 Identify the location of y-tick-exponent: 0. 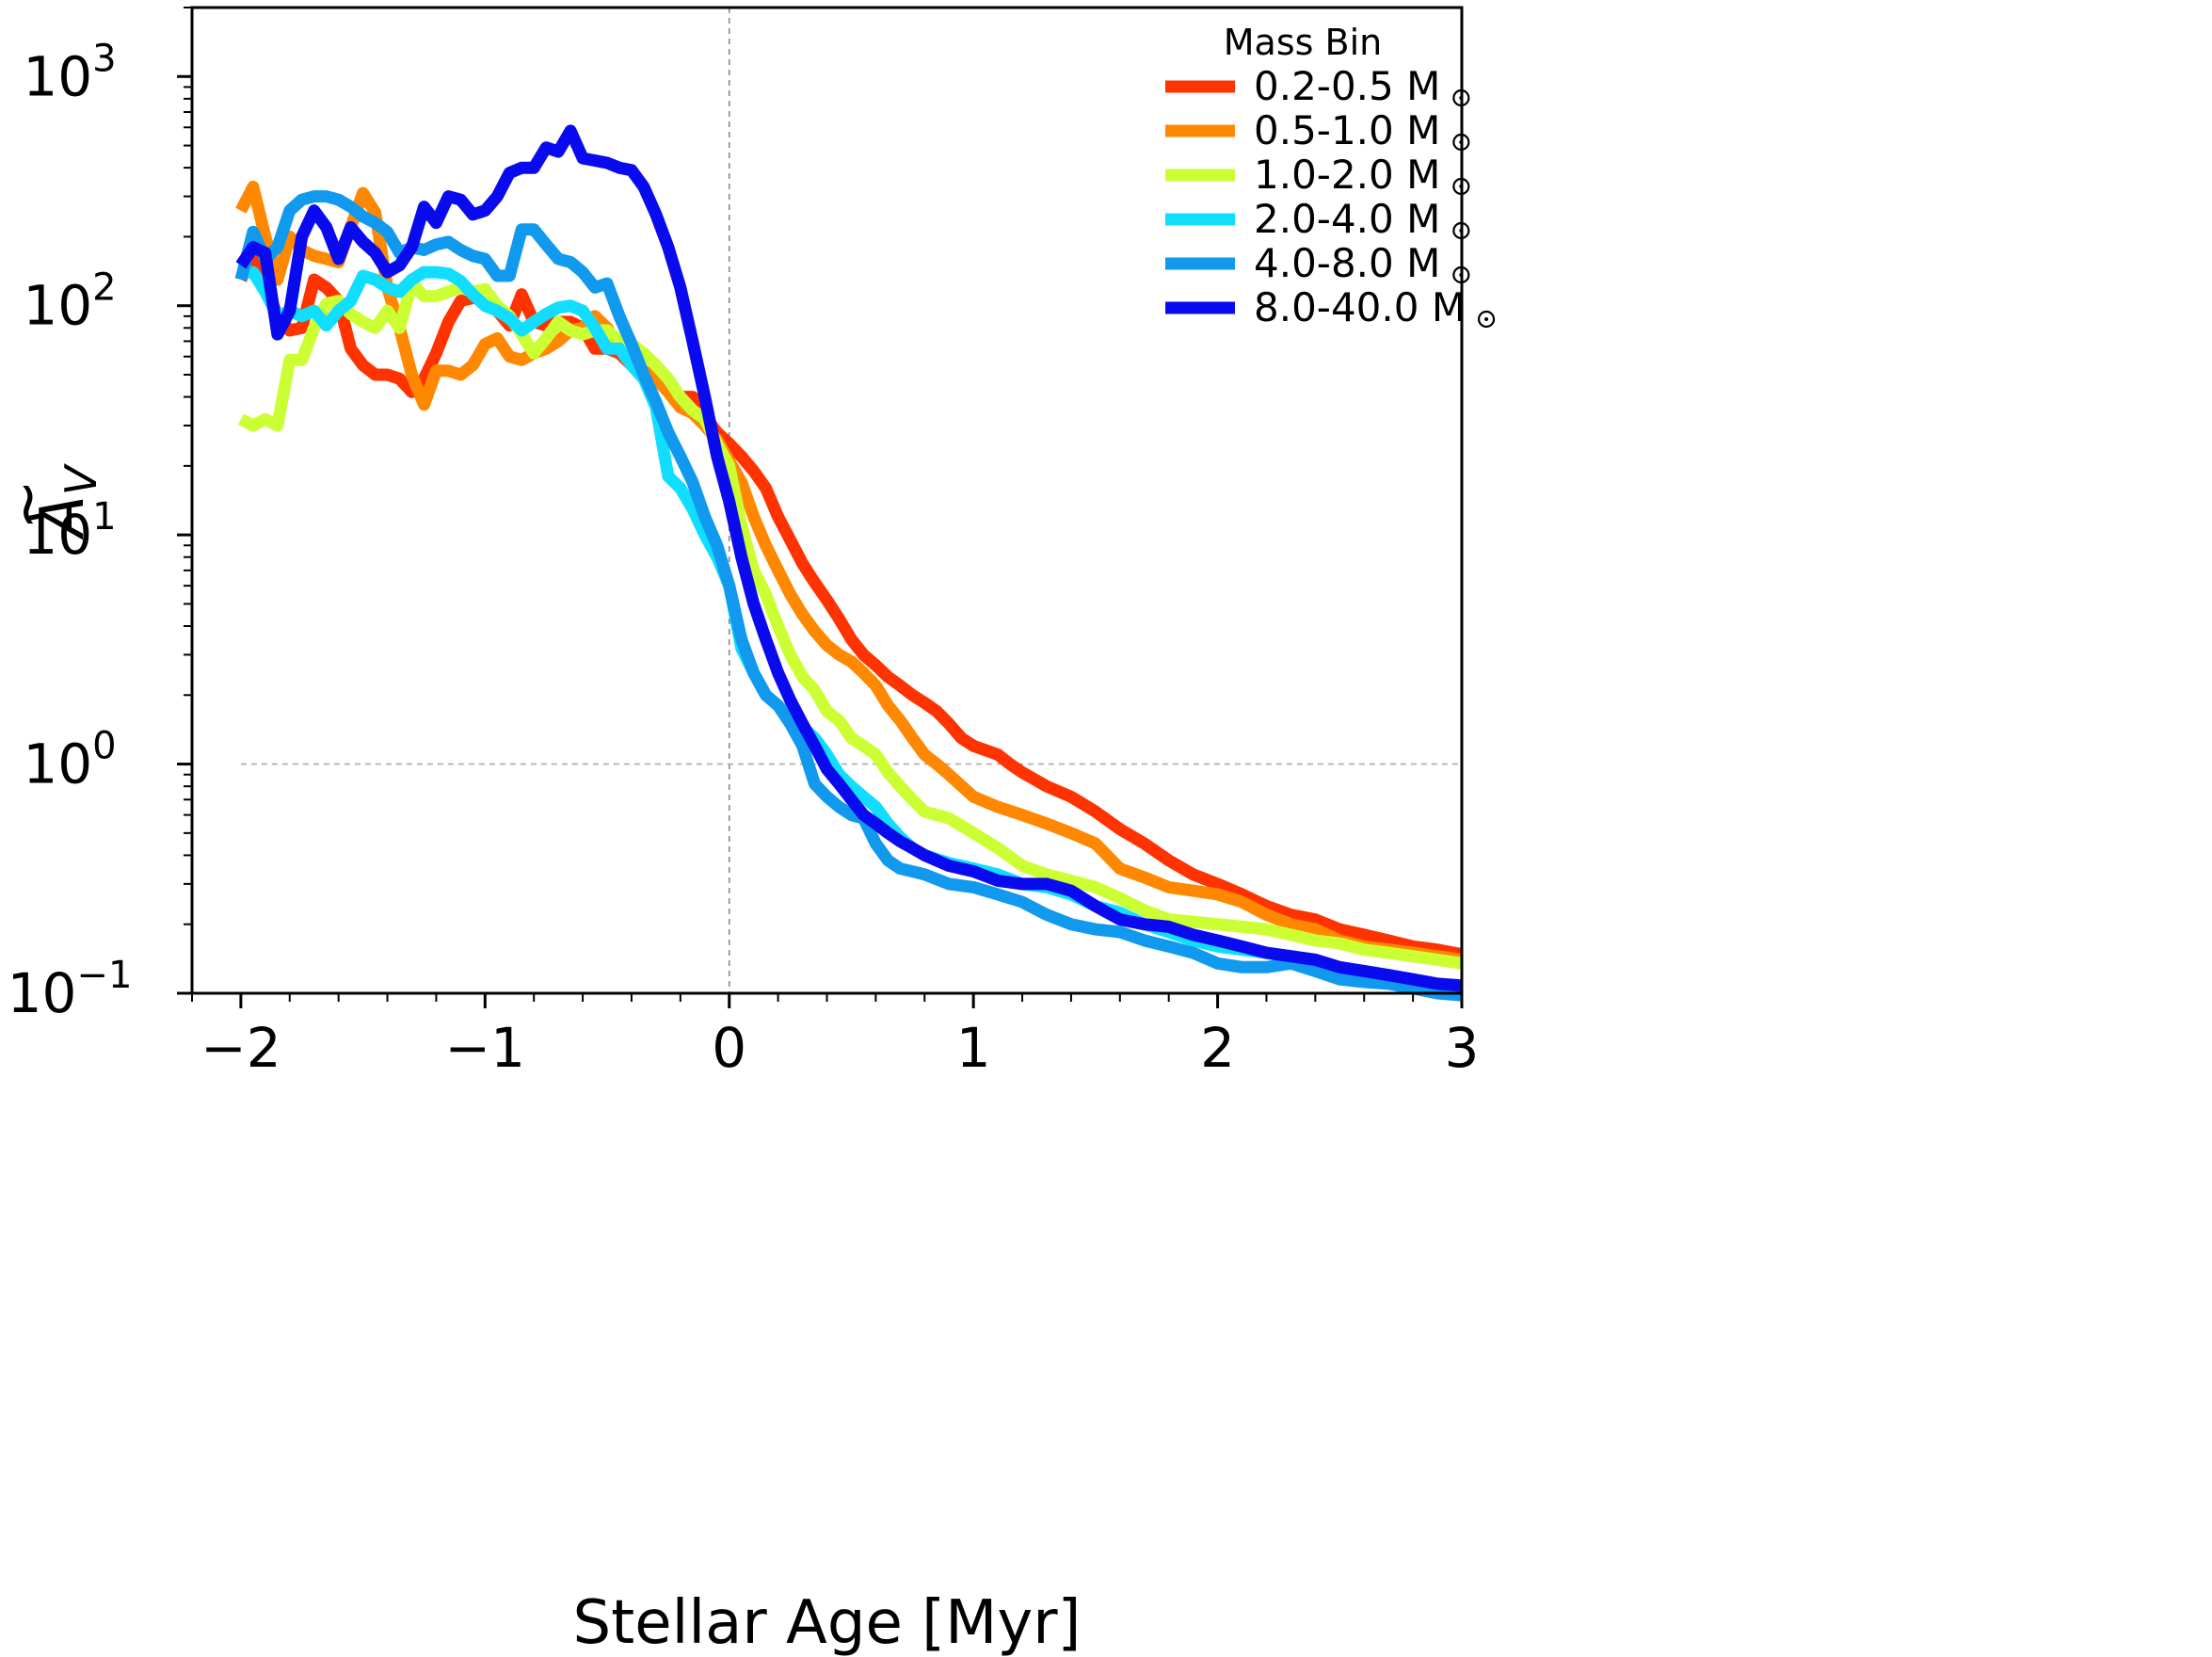
(104, 746).